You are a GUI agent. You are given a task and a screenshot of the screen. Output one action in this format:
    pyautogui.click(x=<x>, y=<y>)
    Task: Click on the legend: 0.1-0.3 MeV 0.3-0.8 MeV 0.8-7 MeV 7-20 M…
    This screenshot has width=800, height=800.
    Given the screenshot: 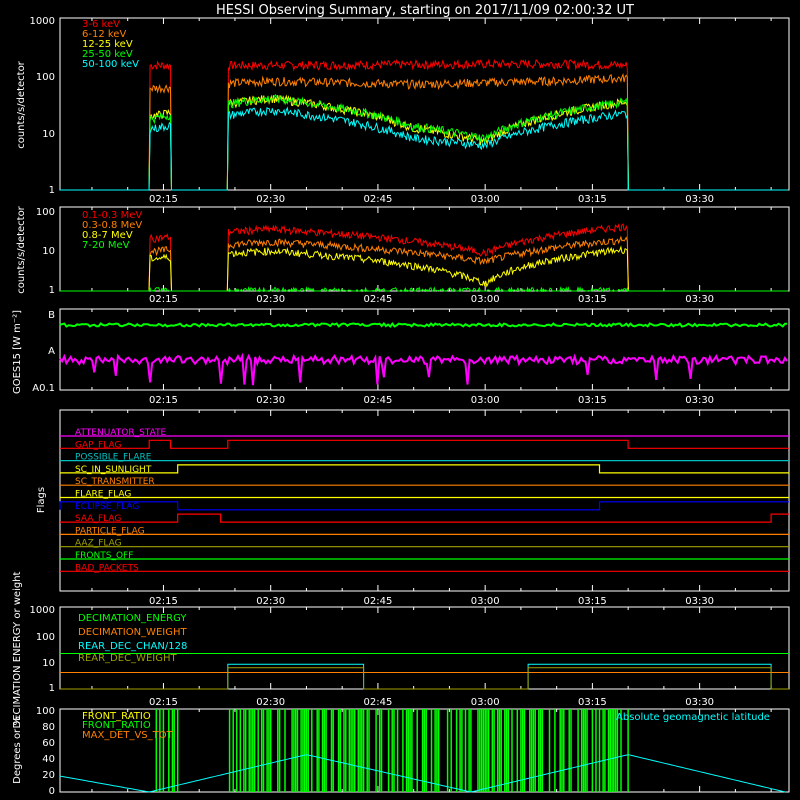 What is the action you would take?
    pyautogui.click(x=112, y=230)
    